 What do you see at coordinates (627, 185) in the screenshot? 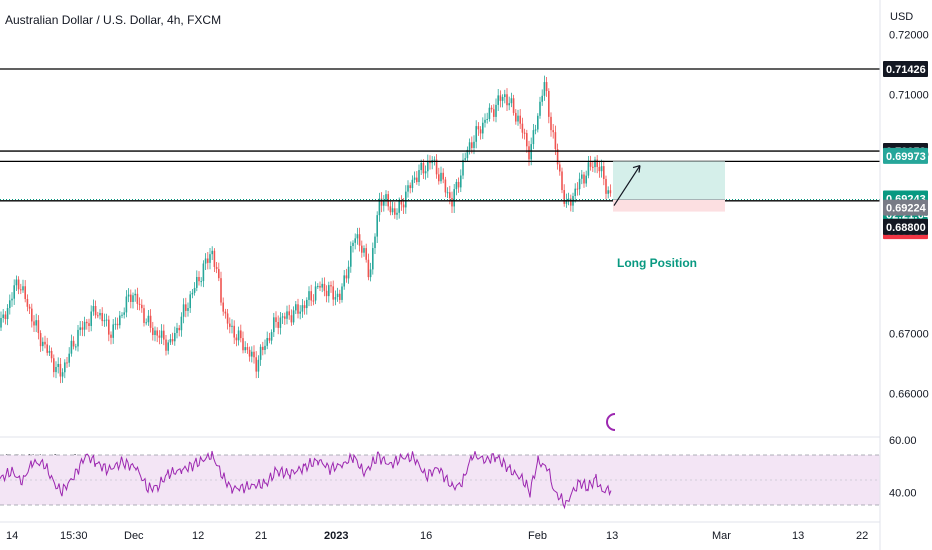
I see `target-arrow` at bounding box center [627, 185].